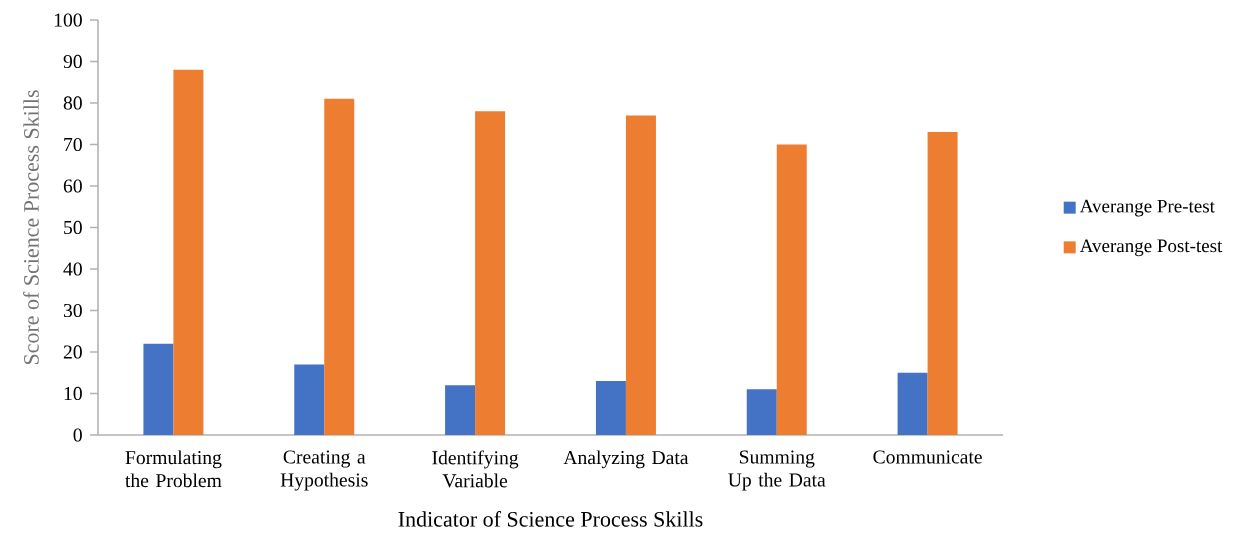 This screenshot has width=1253, height=537. Describe the element at coordinates (777, 470) in the screenshot. I see `x-tick-label: Summing Up the Data` at that location.